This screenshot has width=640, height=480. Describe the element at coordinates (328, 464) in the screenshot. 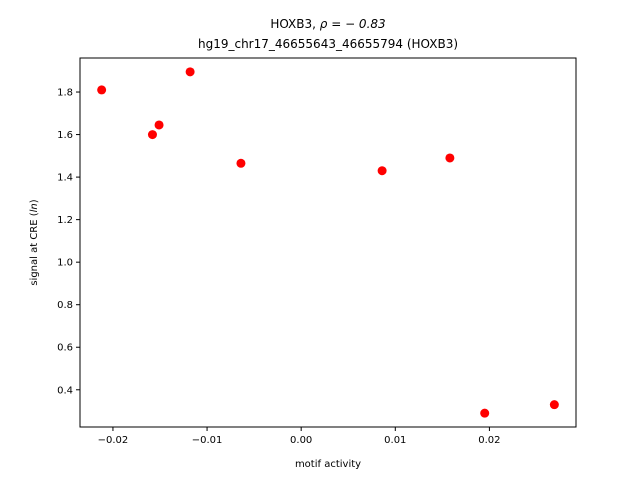

I see `x-axis-label: motif activity` at that location.